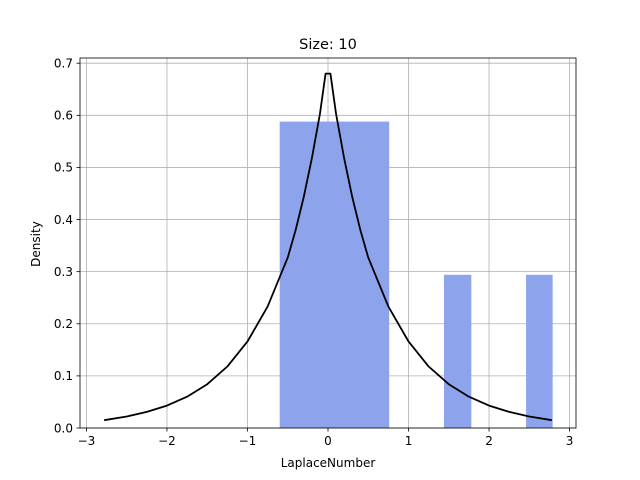 The height and width of the screenshot is (480, 640). Describe the element at coordinates (63, 64) in the screenshot. I see `y-tick-label: 0.7` at that location.